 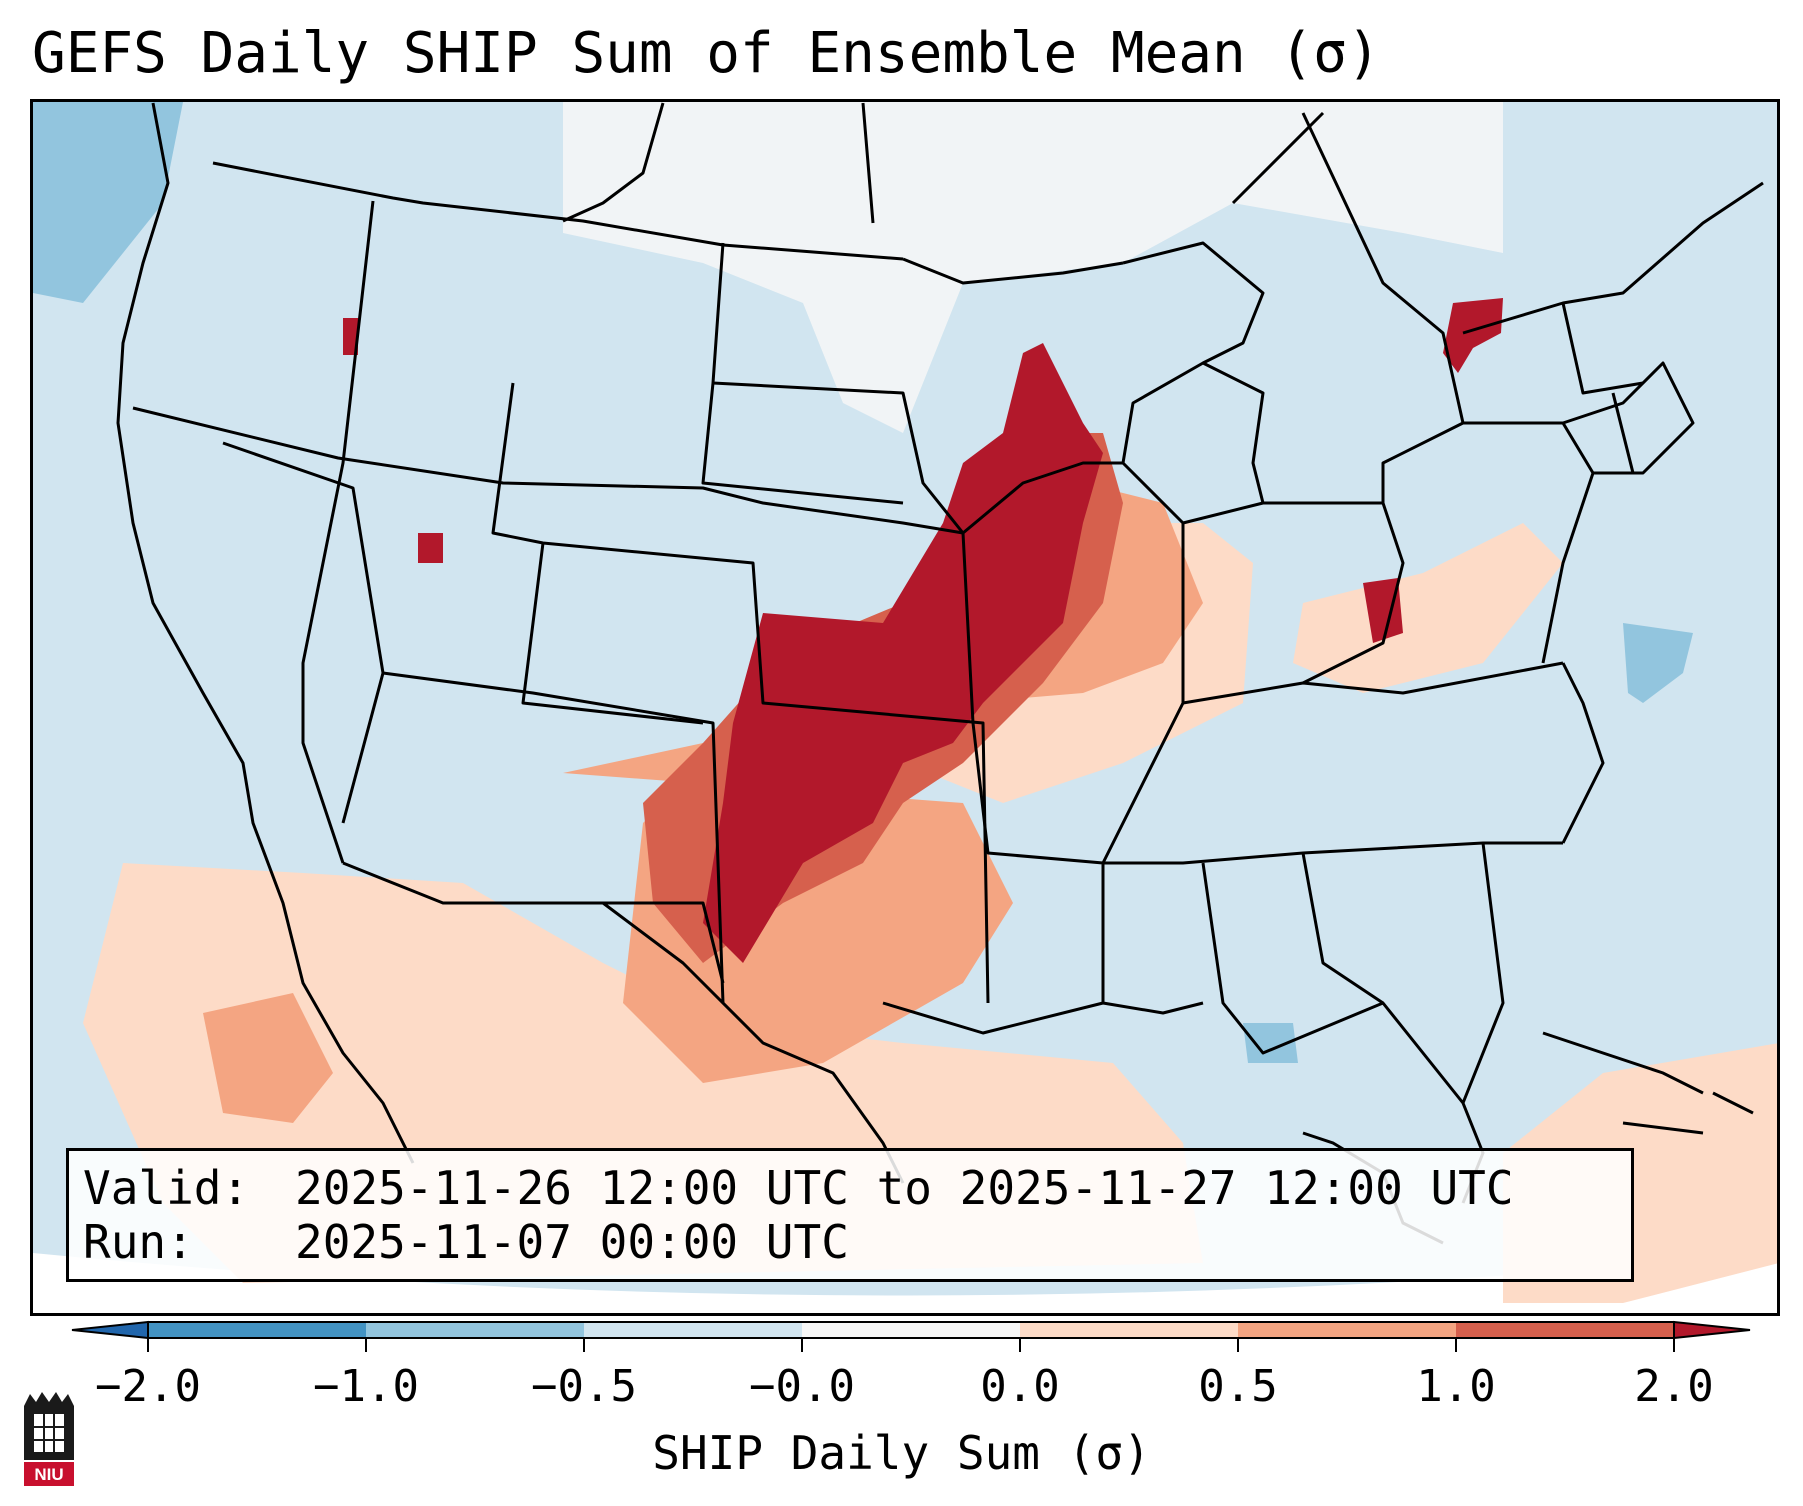 What do you see at coordinates (366, 1386) in the screenshot?
I see `colorbar-tick-label: −1.0` at bounding box center [366, 1386].